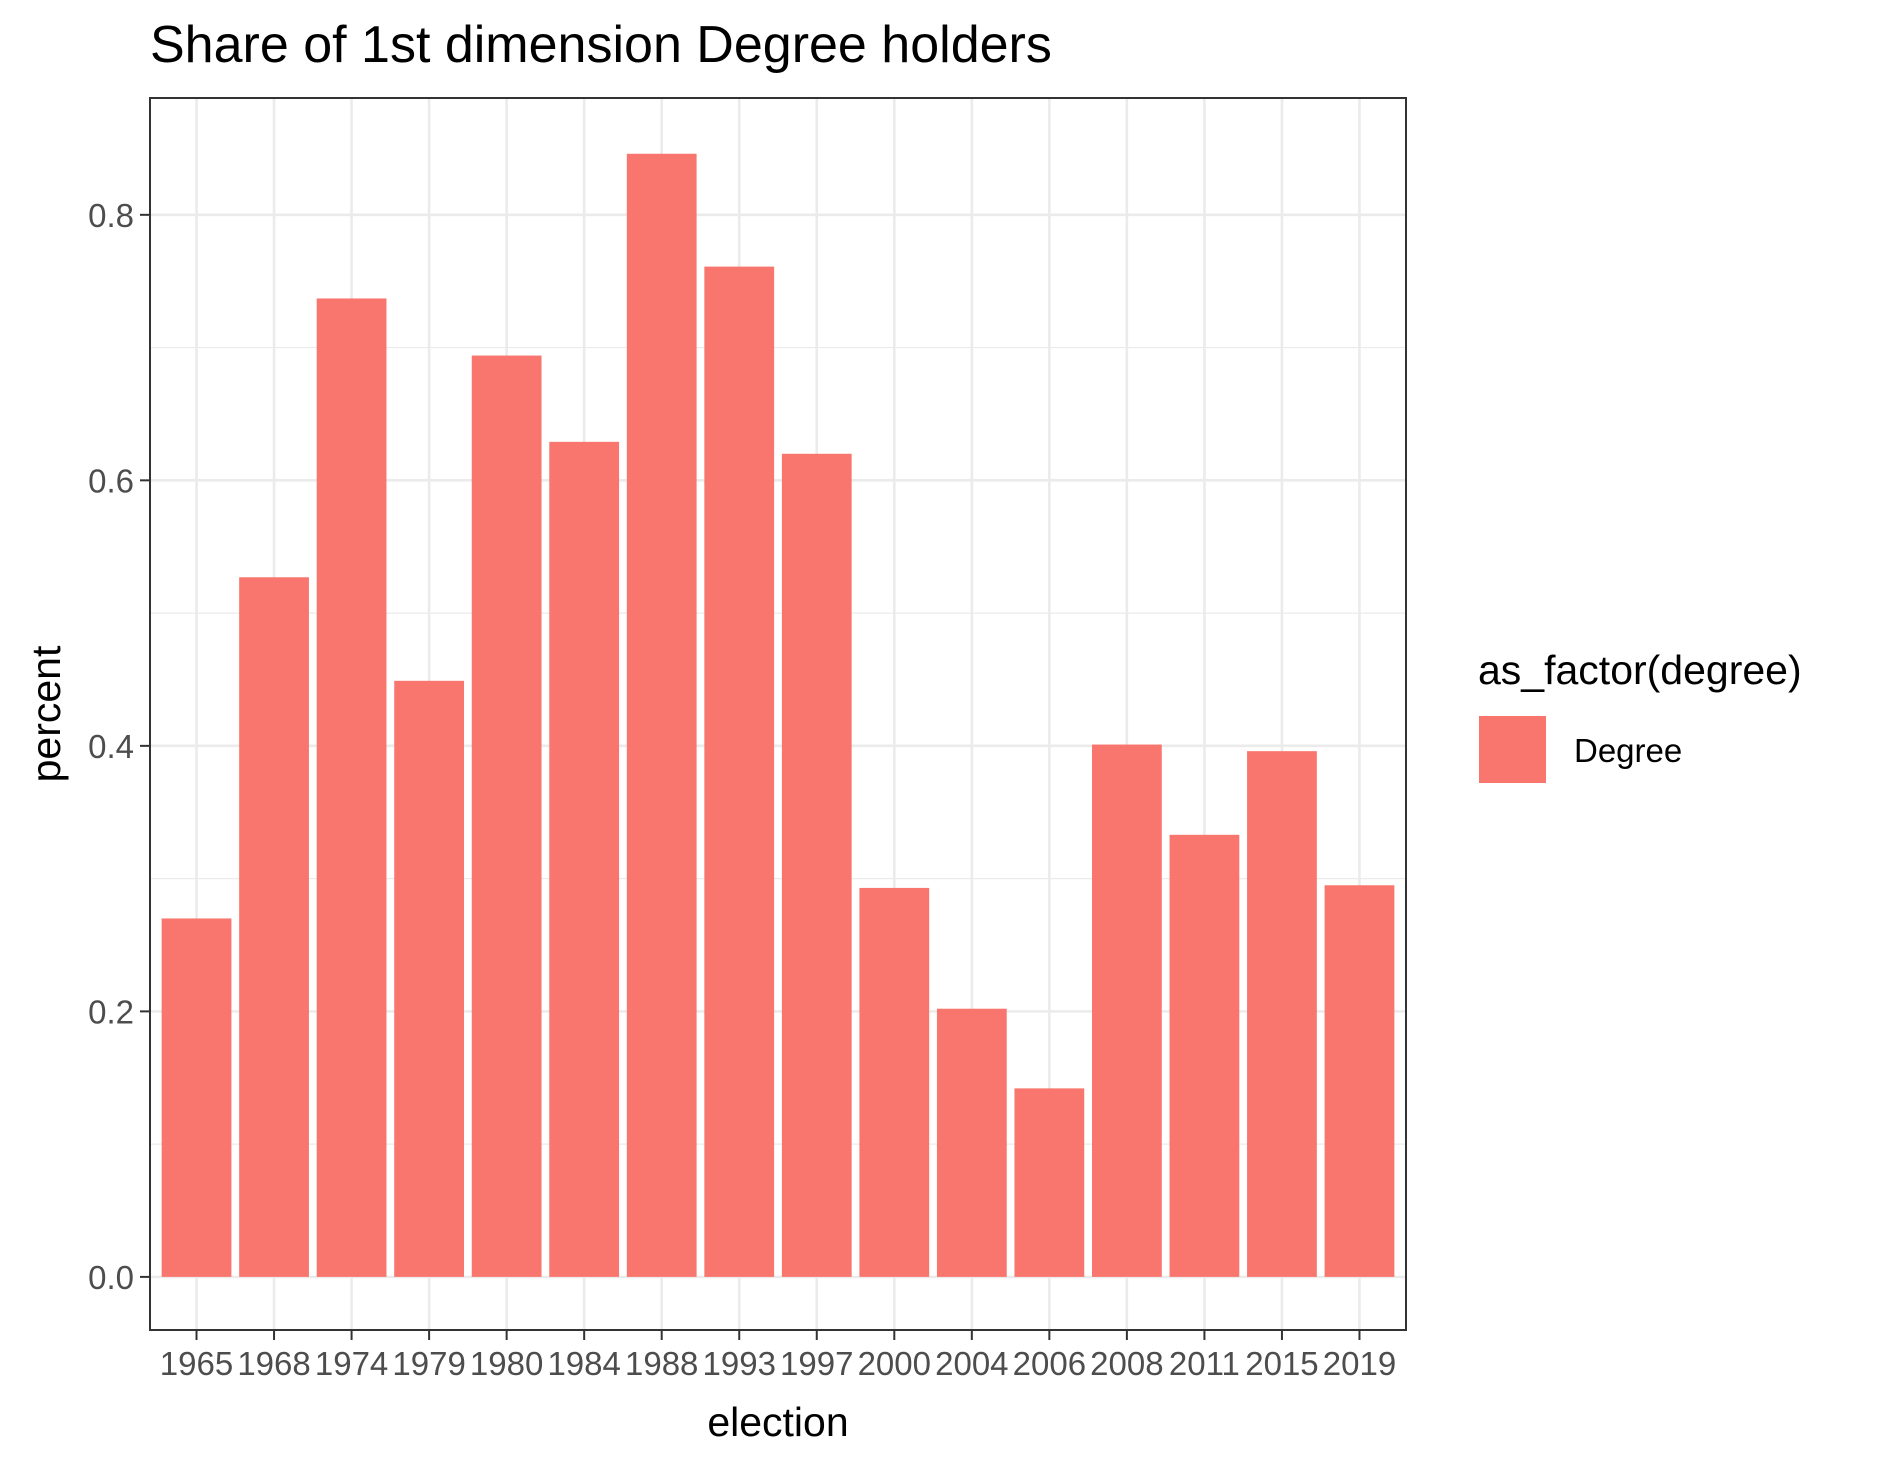 The image size is (1881, 1459). What do you see at coordinates (111, 1277) in the screenshot?
I see `y-tick-label: 0.0` at bounding box center [111, 1277].